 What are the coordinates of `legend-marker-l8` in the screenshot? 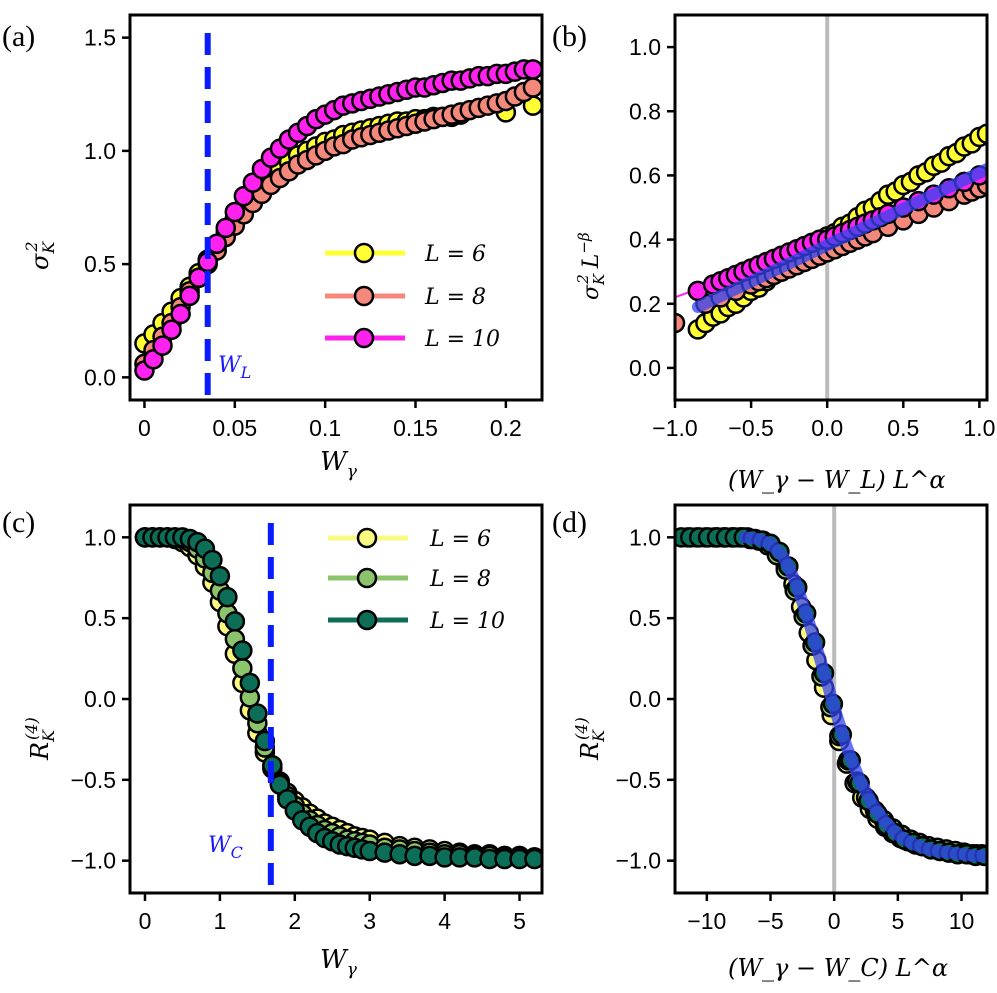 It's located at (364, 296).